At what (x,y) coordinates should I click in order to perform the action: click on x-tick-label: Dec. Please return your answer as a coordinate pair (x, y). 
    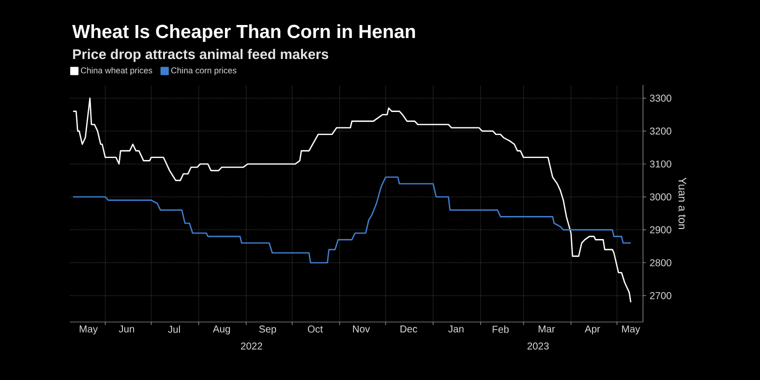
    Looking at the image, I should click on (409, 329).